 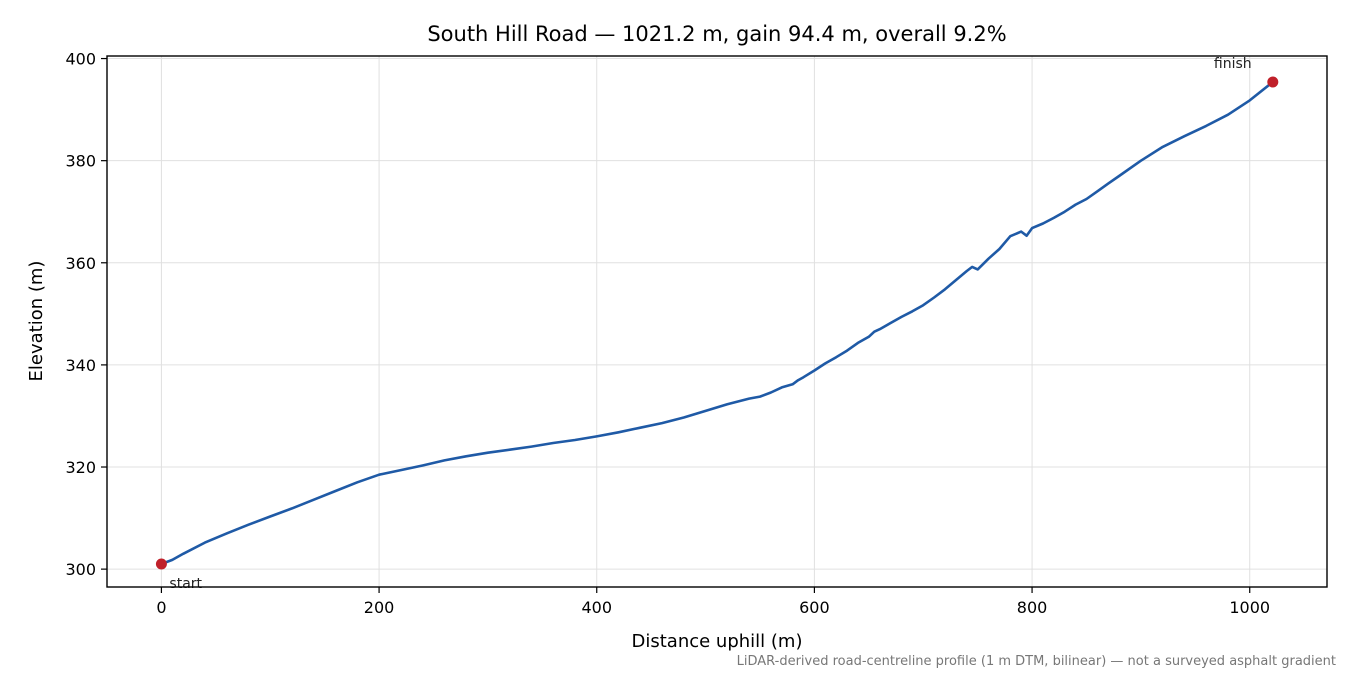 I want to click on x-tick-label: 600, so click(x=814, y=607).